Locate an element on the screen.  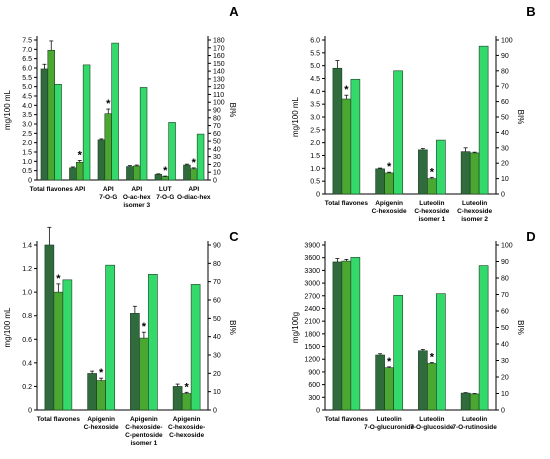
category-label: API is located at coordinates (108, 189).